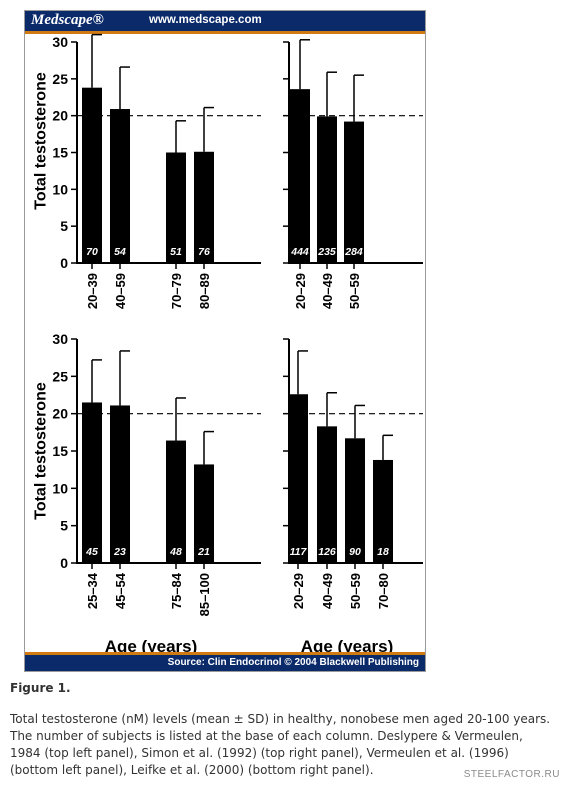  Describe the element at coordinates (299, 552) in the screenshot. I see `panel-4-n-label-1: 117` at that location.